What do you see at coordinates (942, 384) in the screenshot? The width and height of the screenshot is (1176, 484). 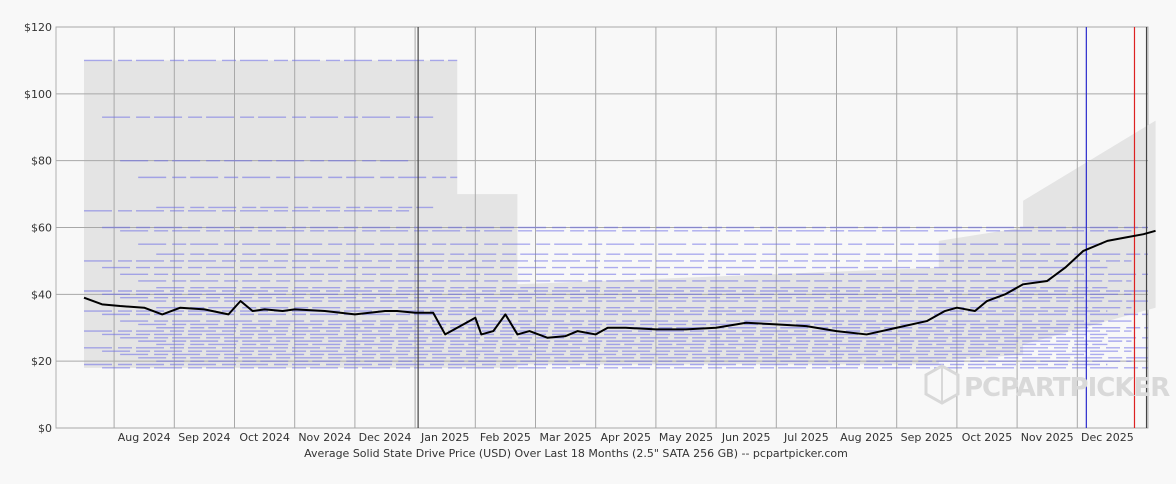 I see `watermark-logo-icon` at bounding box center [942, 384].